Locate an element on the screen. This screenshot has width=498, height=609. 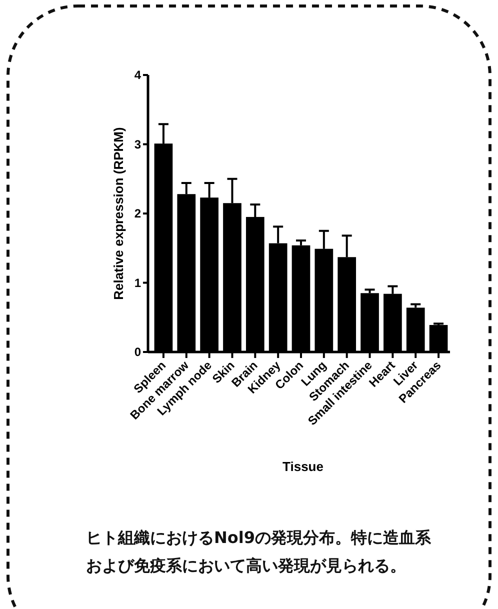
x-axis-title: Tissue is located at coordinates (303, 466).